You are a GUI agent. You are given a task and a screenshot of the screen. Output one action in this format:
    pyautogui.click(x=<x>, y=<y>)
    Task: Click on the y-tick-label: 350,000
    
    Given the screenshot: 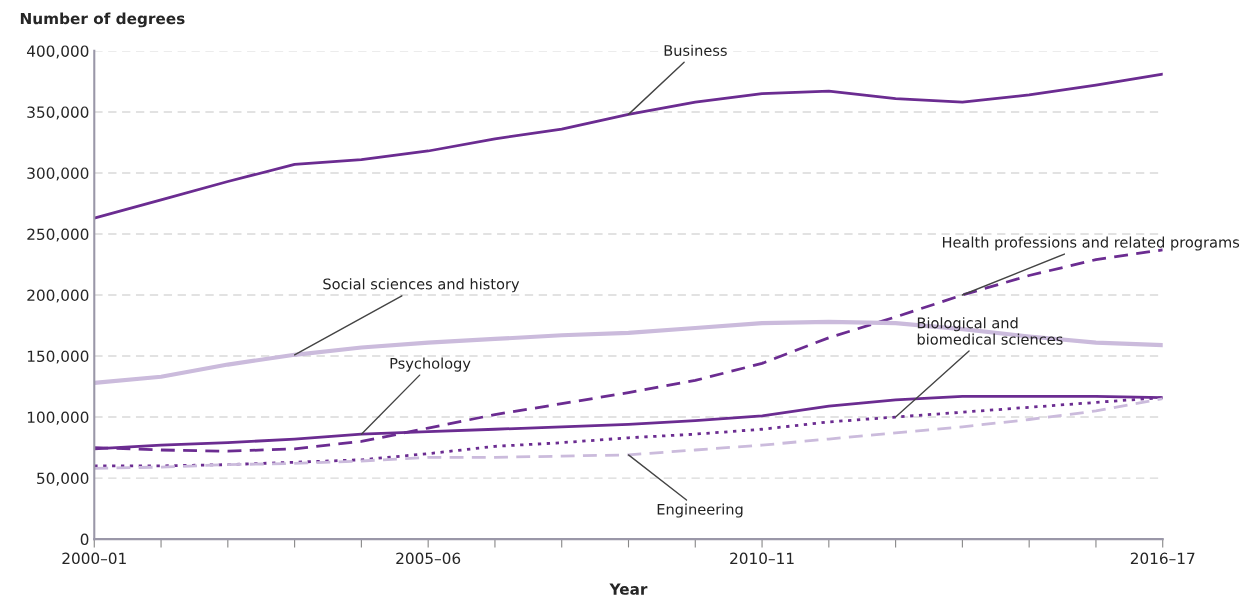 What is the action you would take?
    pyautogui.click(x=58, y=113)
    